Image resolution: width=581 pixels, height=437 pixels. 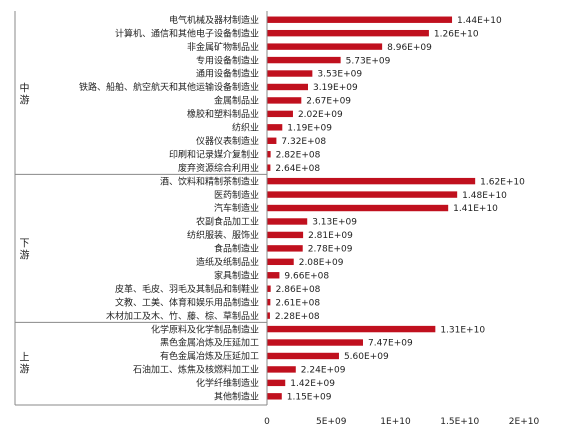 I want to click on category-label: 金属制品业, so click(x=236, y=101).